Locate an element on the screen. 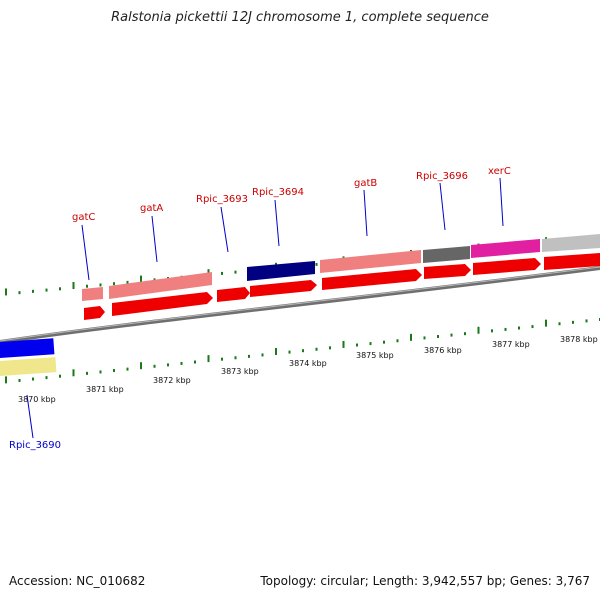 The image size is (600, 600). chromosome-backbone-highlight is located at coordinates (300, 304).